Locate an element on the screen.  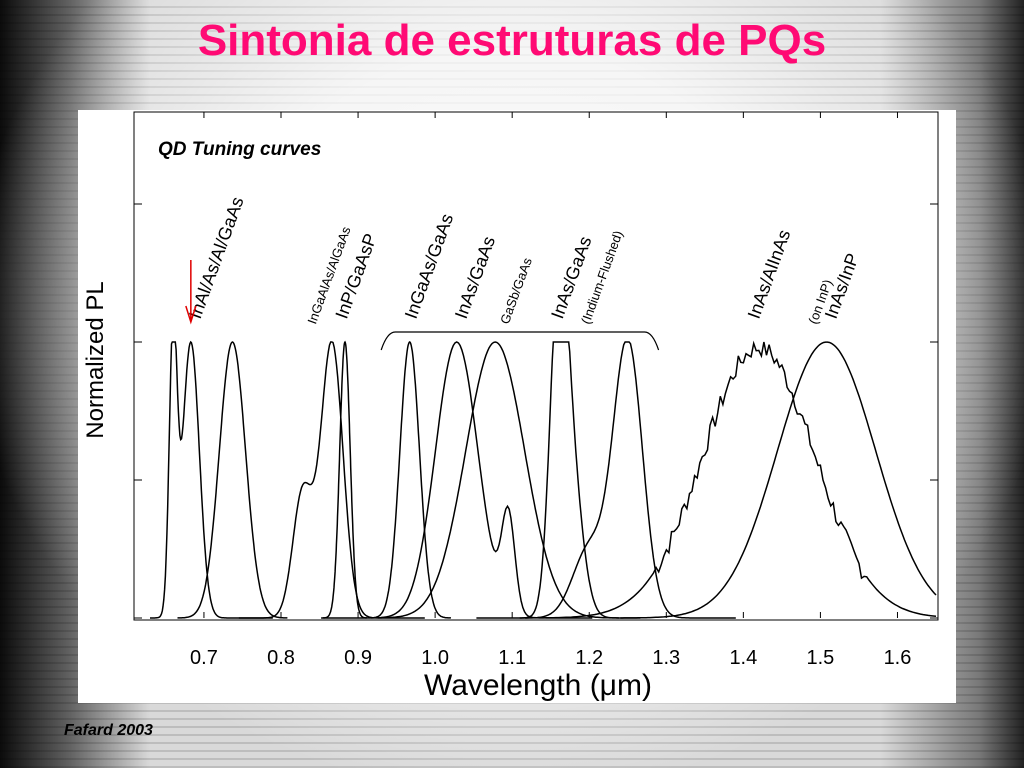
x-tick-label: 1.1 is located at coordinates (512, 658).